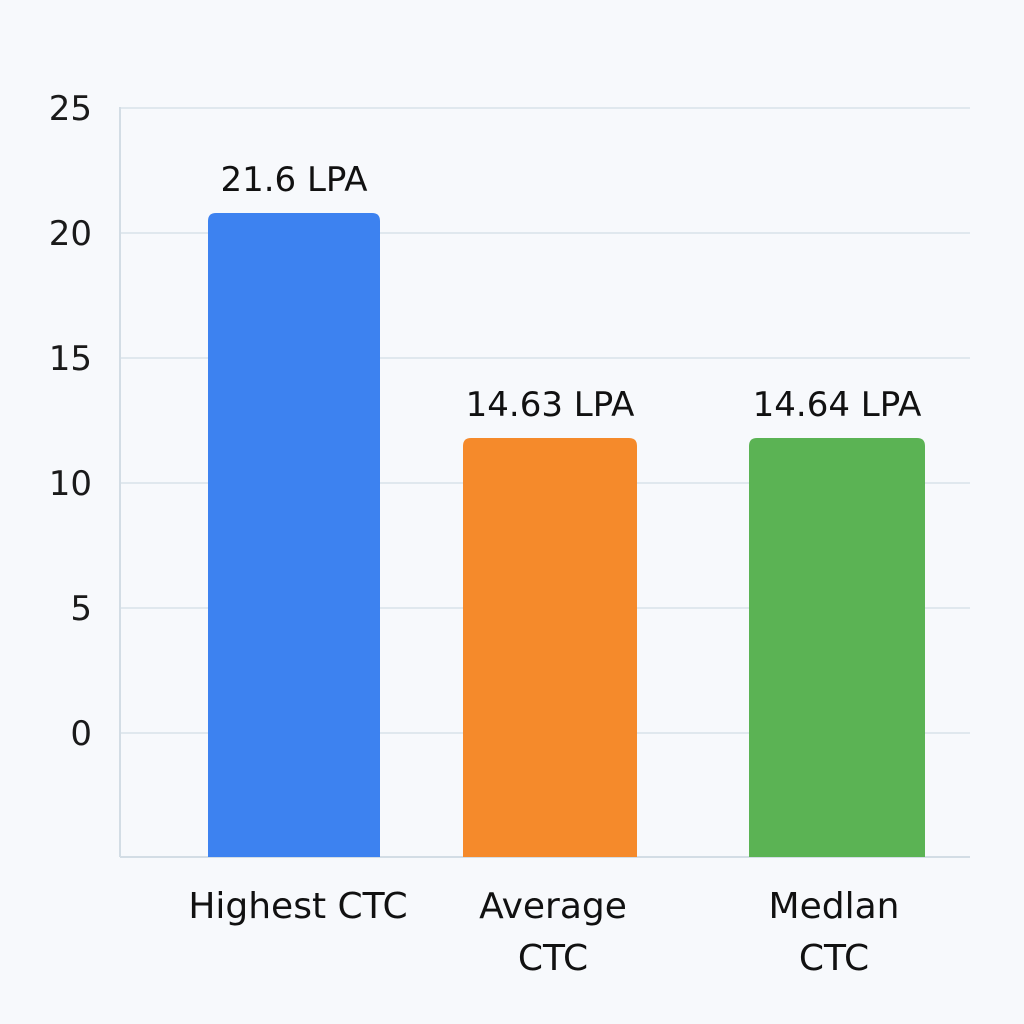  I want to click on y-tick-label: 15, so click(70, 359).